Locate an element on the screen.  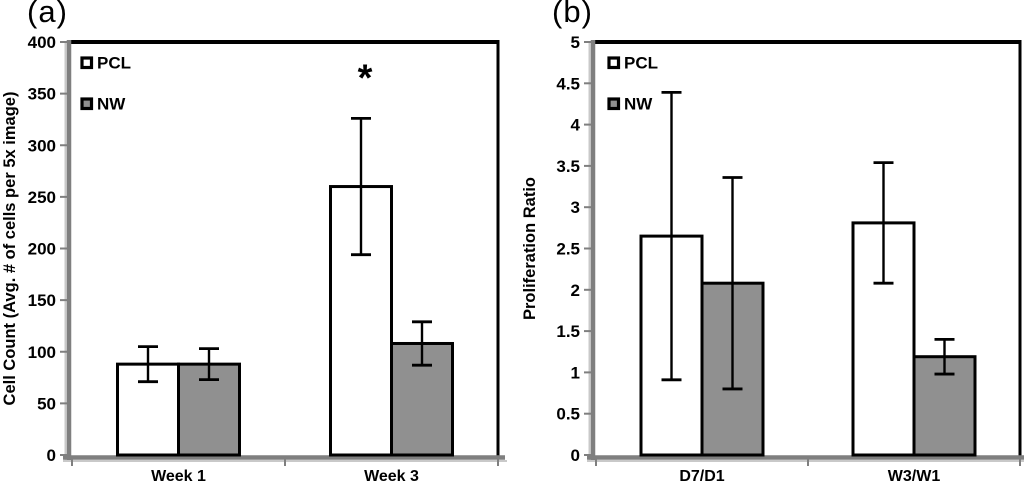
y-tick-label: 3 is located at coordinates (575, 207).